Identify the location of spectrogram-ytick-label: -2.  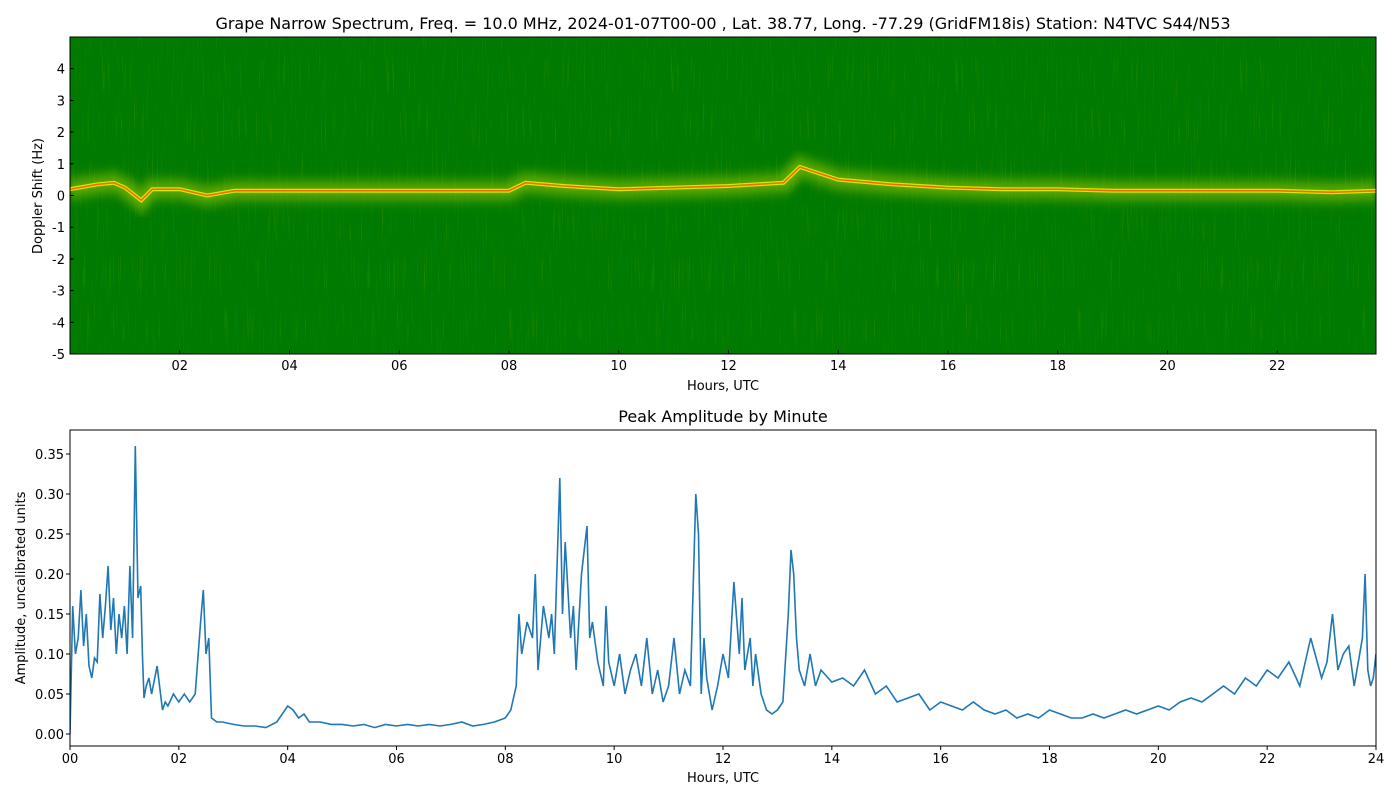
(58, 260).